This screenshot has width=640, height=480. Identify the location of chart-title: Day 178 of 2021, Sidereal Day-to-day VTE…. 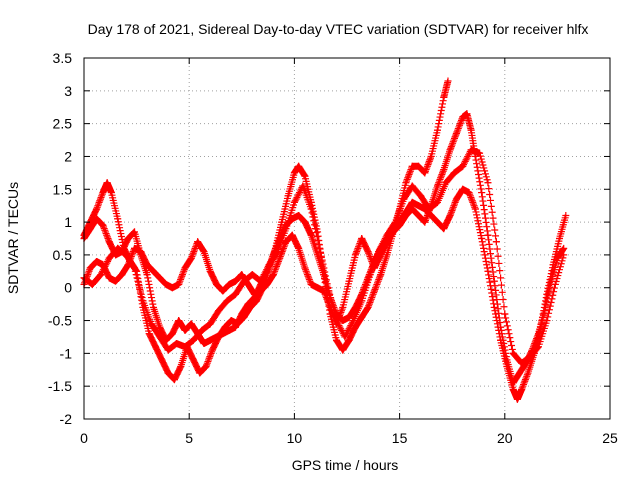
(338, 29).